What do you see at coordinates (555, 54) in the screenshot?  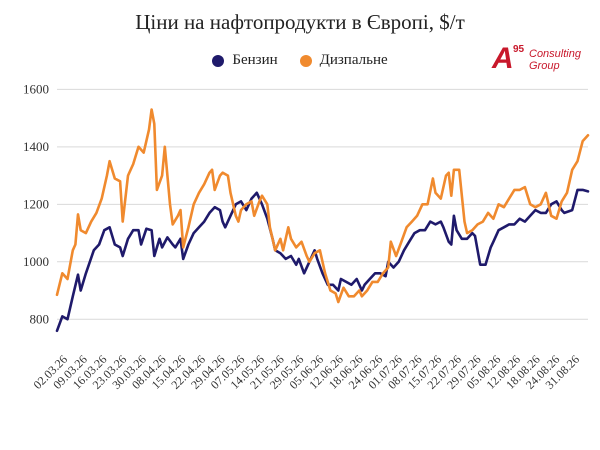 I see `logo-line1: Consulting` at bounding box center [555, 54].